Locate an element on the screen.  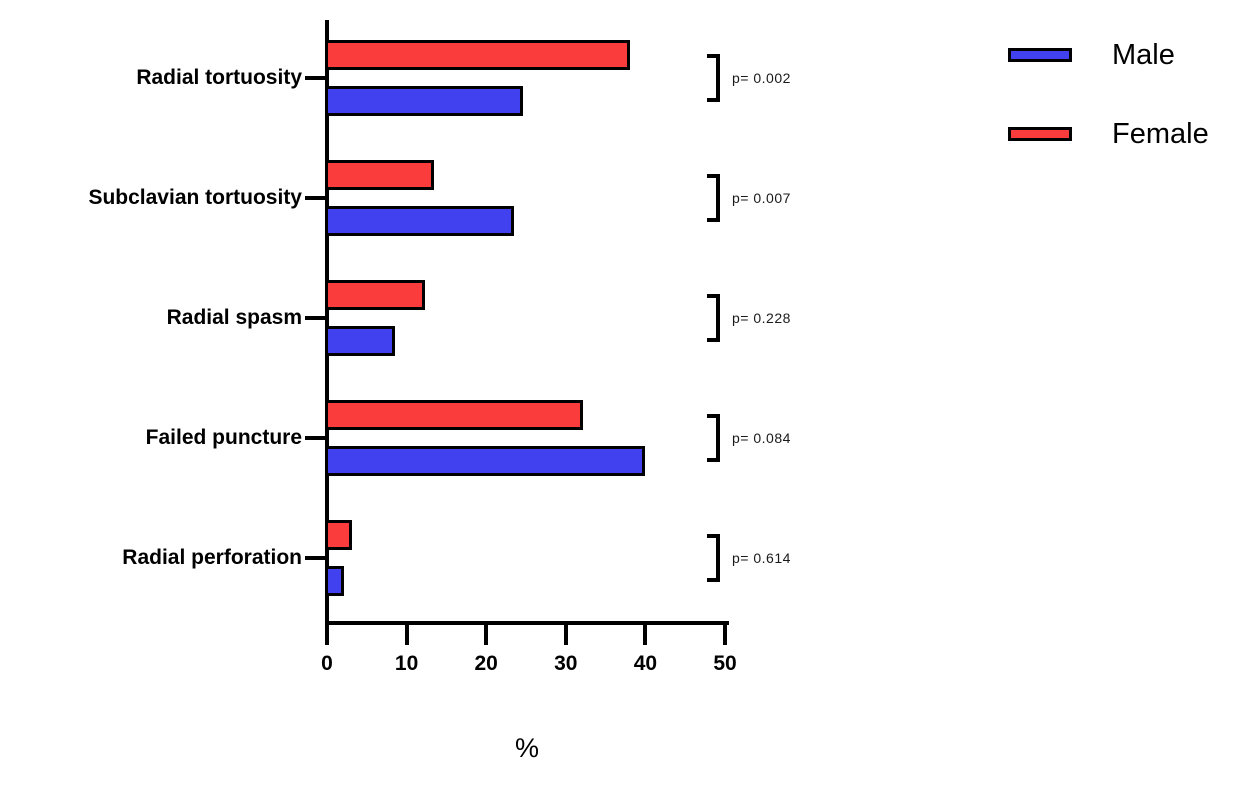
p-value-label: p= 0.007 is located at coordinates (761, 198).